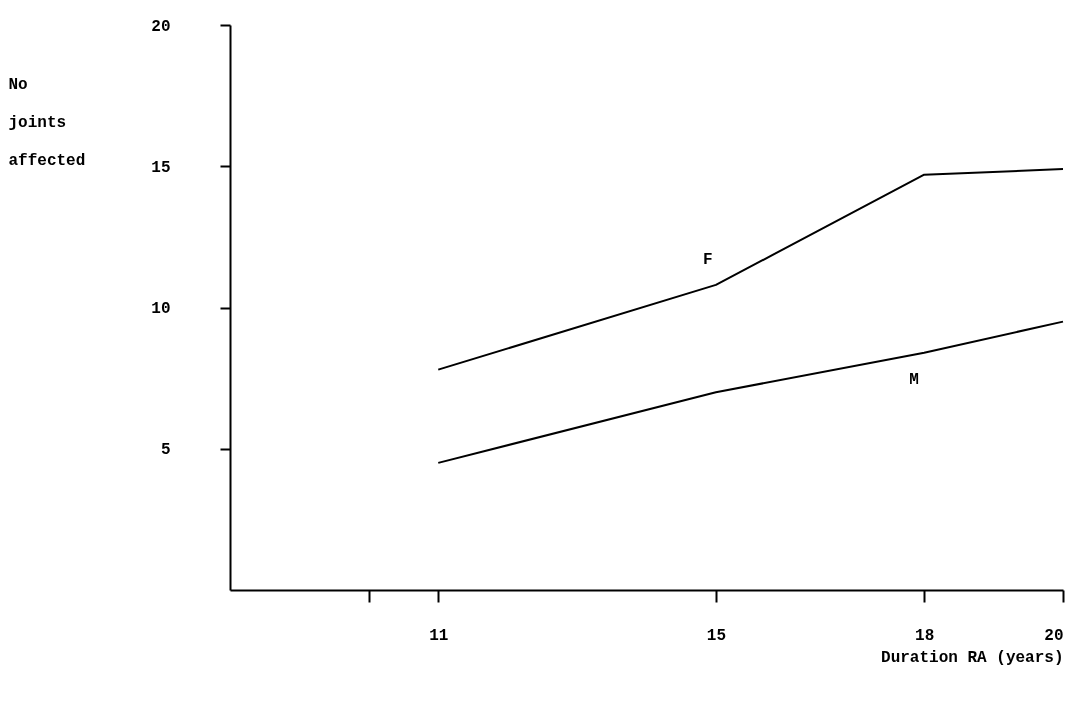 This screenshot has width=1089, height=710. Describe the element at coordinates (708, 259) in the screenshot. I see `series-label: F` at that location.